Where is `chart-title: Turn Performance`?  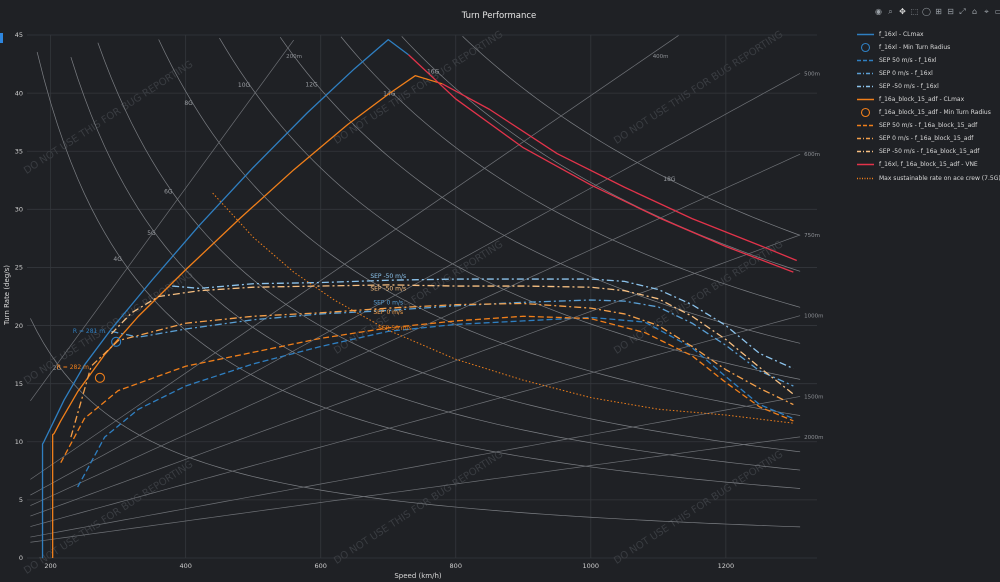 chart-title: Turn Performance is located at coordinates (499, 16).